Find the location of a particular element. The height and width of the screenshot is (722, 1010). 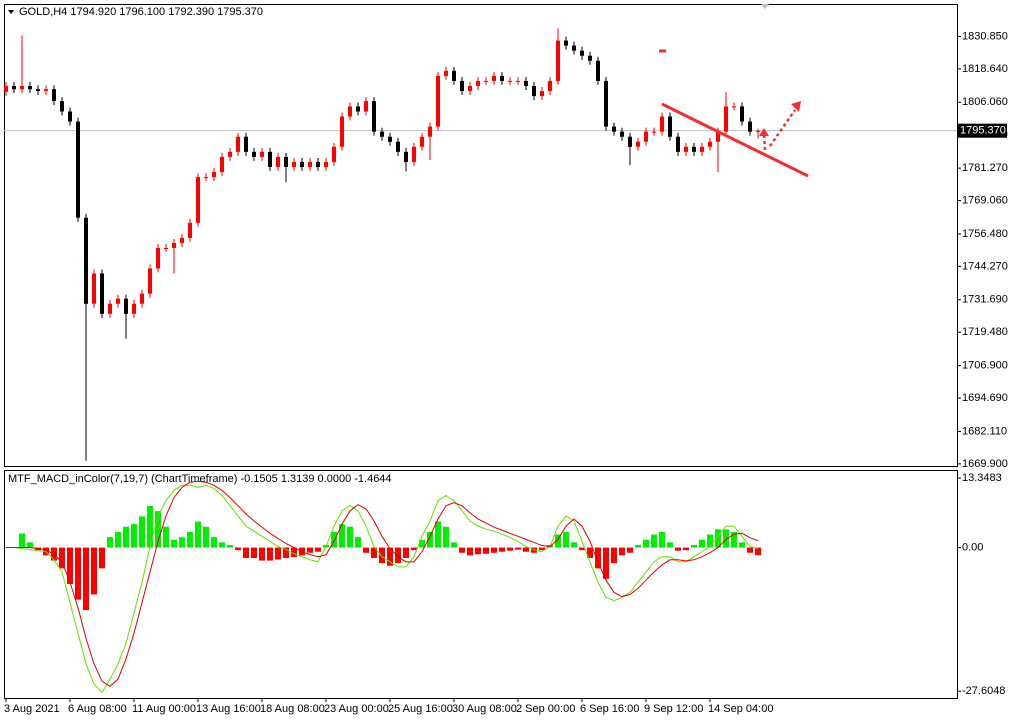

y-tick-label: 1682.110 is located at coordinates (984, 431).